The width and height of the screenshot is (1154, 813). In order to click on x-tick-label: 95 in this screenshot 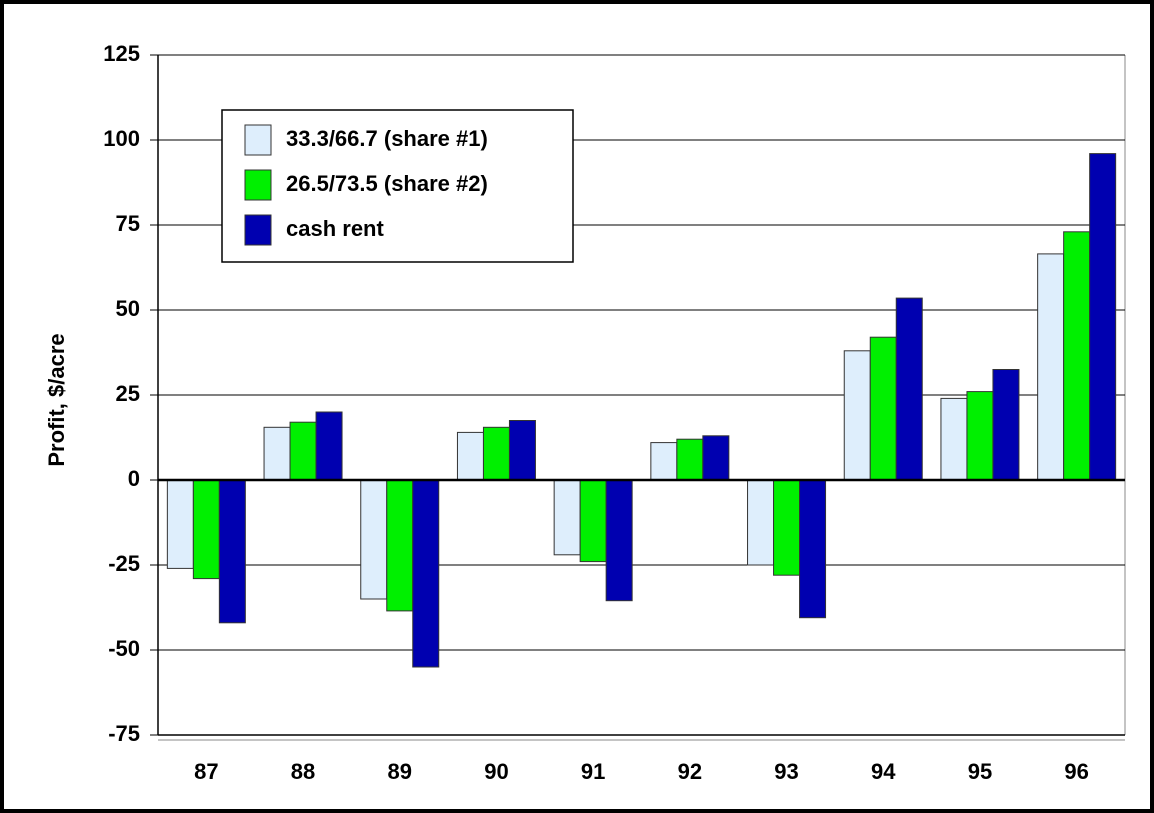, I will do `click(980, 771)`.